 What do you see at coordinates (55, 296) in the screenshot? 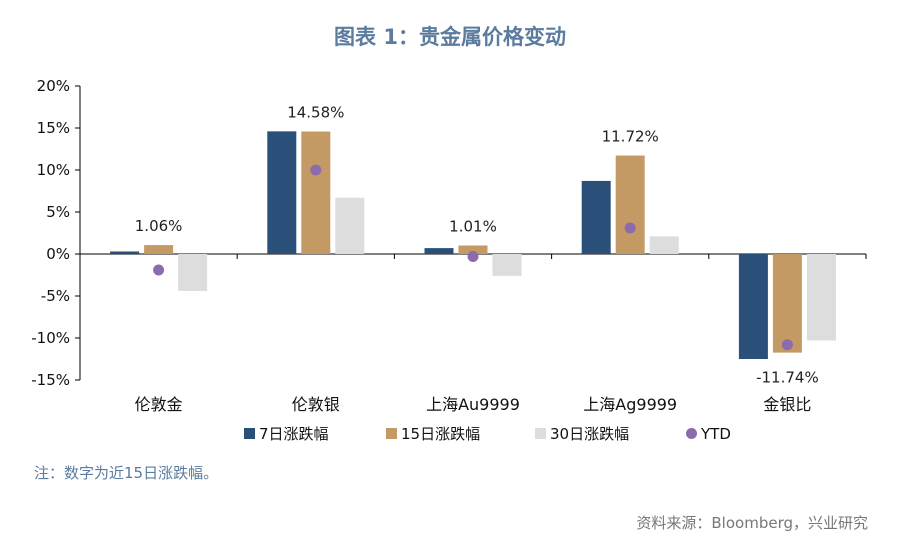
I see `y-tick-label: -5%` at bounding box center [55, 296].